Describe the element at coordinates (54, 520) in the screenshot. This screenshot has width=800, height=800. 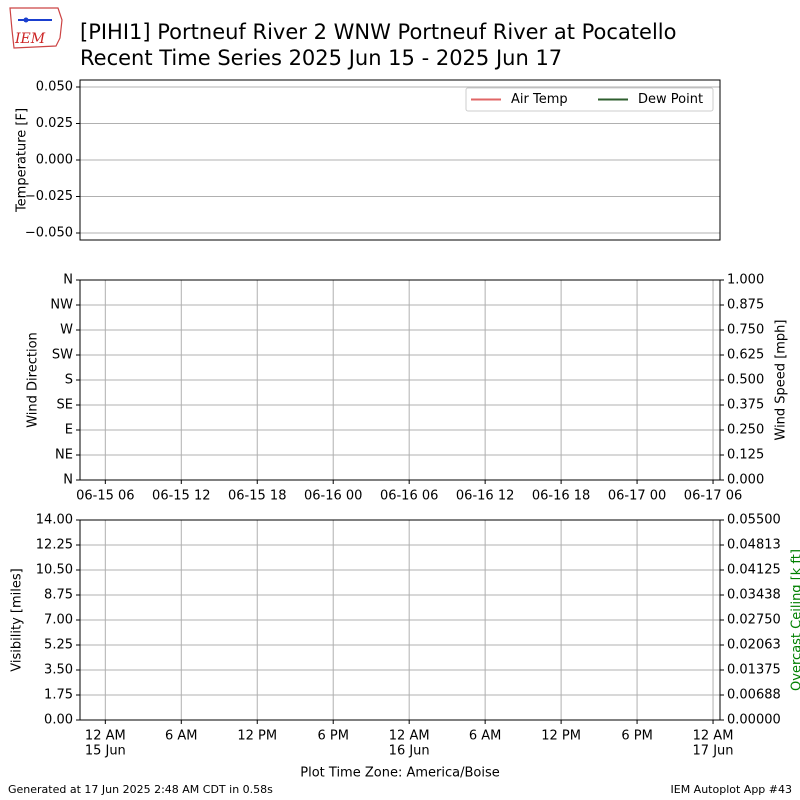
I see `y-tick-label: 14.00` at that location.